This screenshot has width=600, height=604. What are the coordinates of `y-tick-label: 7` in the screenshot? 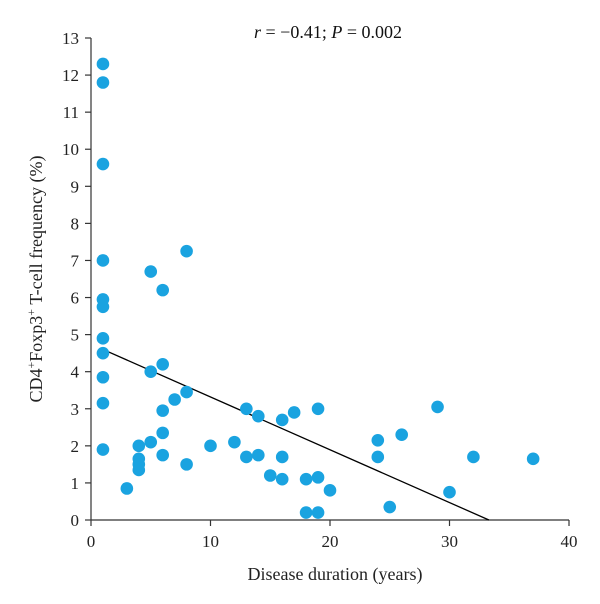 It's located at (75, 260).